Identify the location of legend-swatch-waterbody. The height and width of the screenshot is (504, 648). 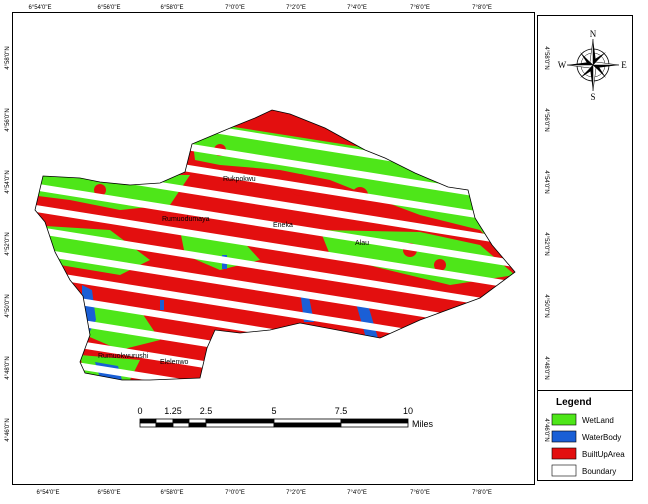
(564, 436).